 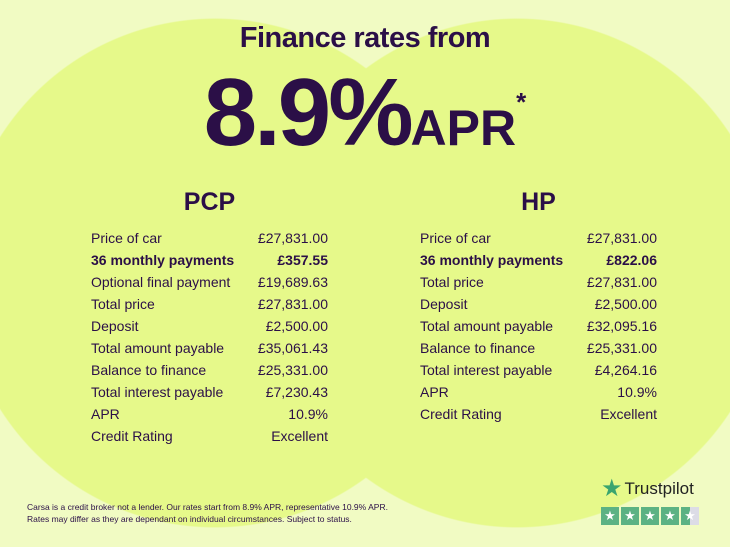 I want to click on table-row: 36 monthly payments £357.55, so click(x=209, y=260).